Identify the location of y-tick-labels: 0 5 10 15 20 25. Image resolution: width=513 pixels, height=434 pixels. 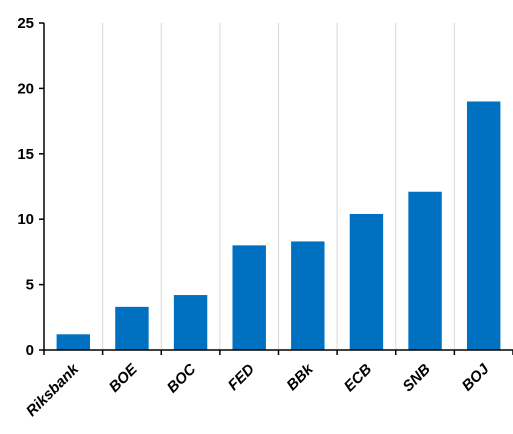
(25, 187).